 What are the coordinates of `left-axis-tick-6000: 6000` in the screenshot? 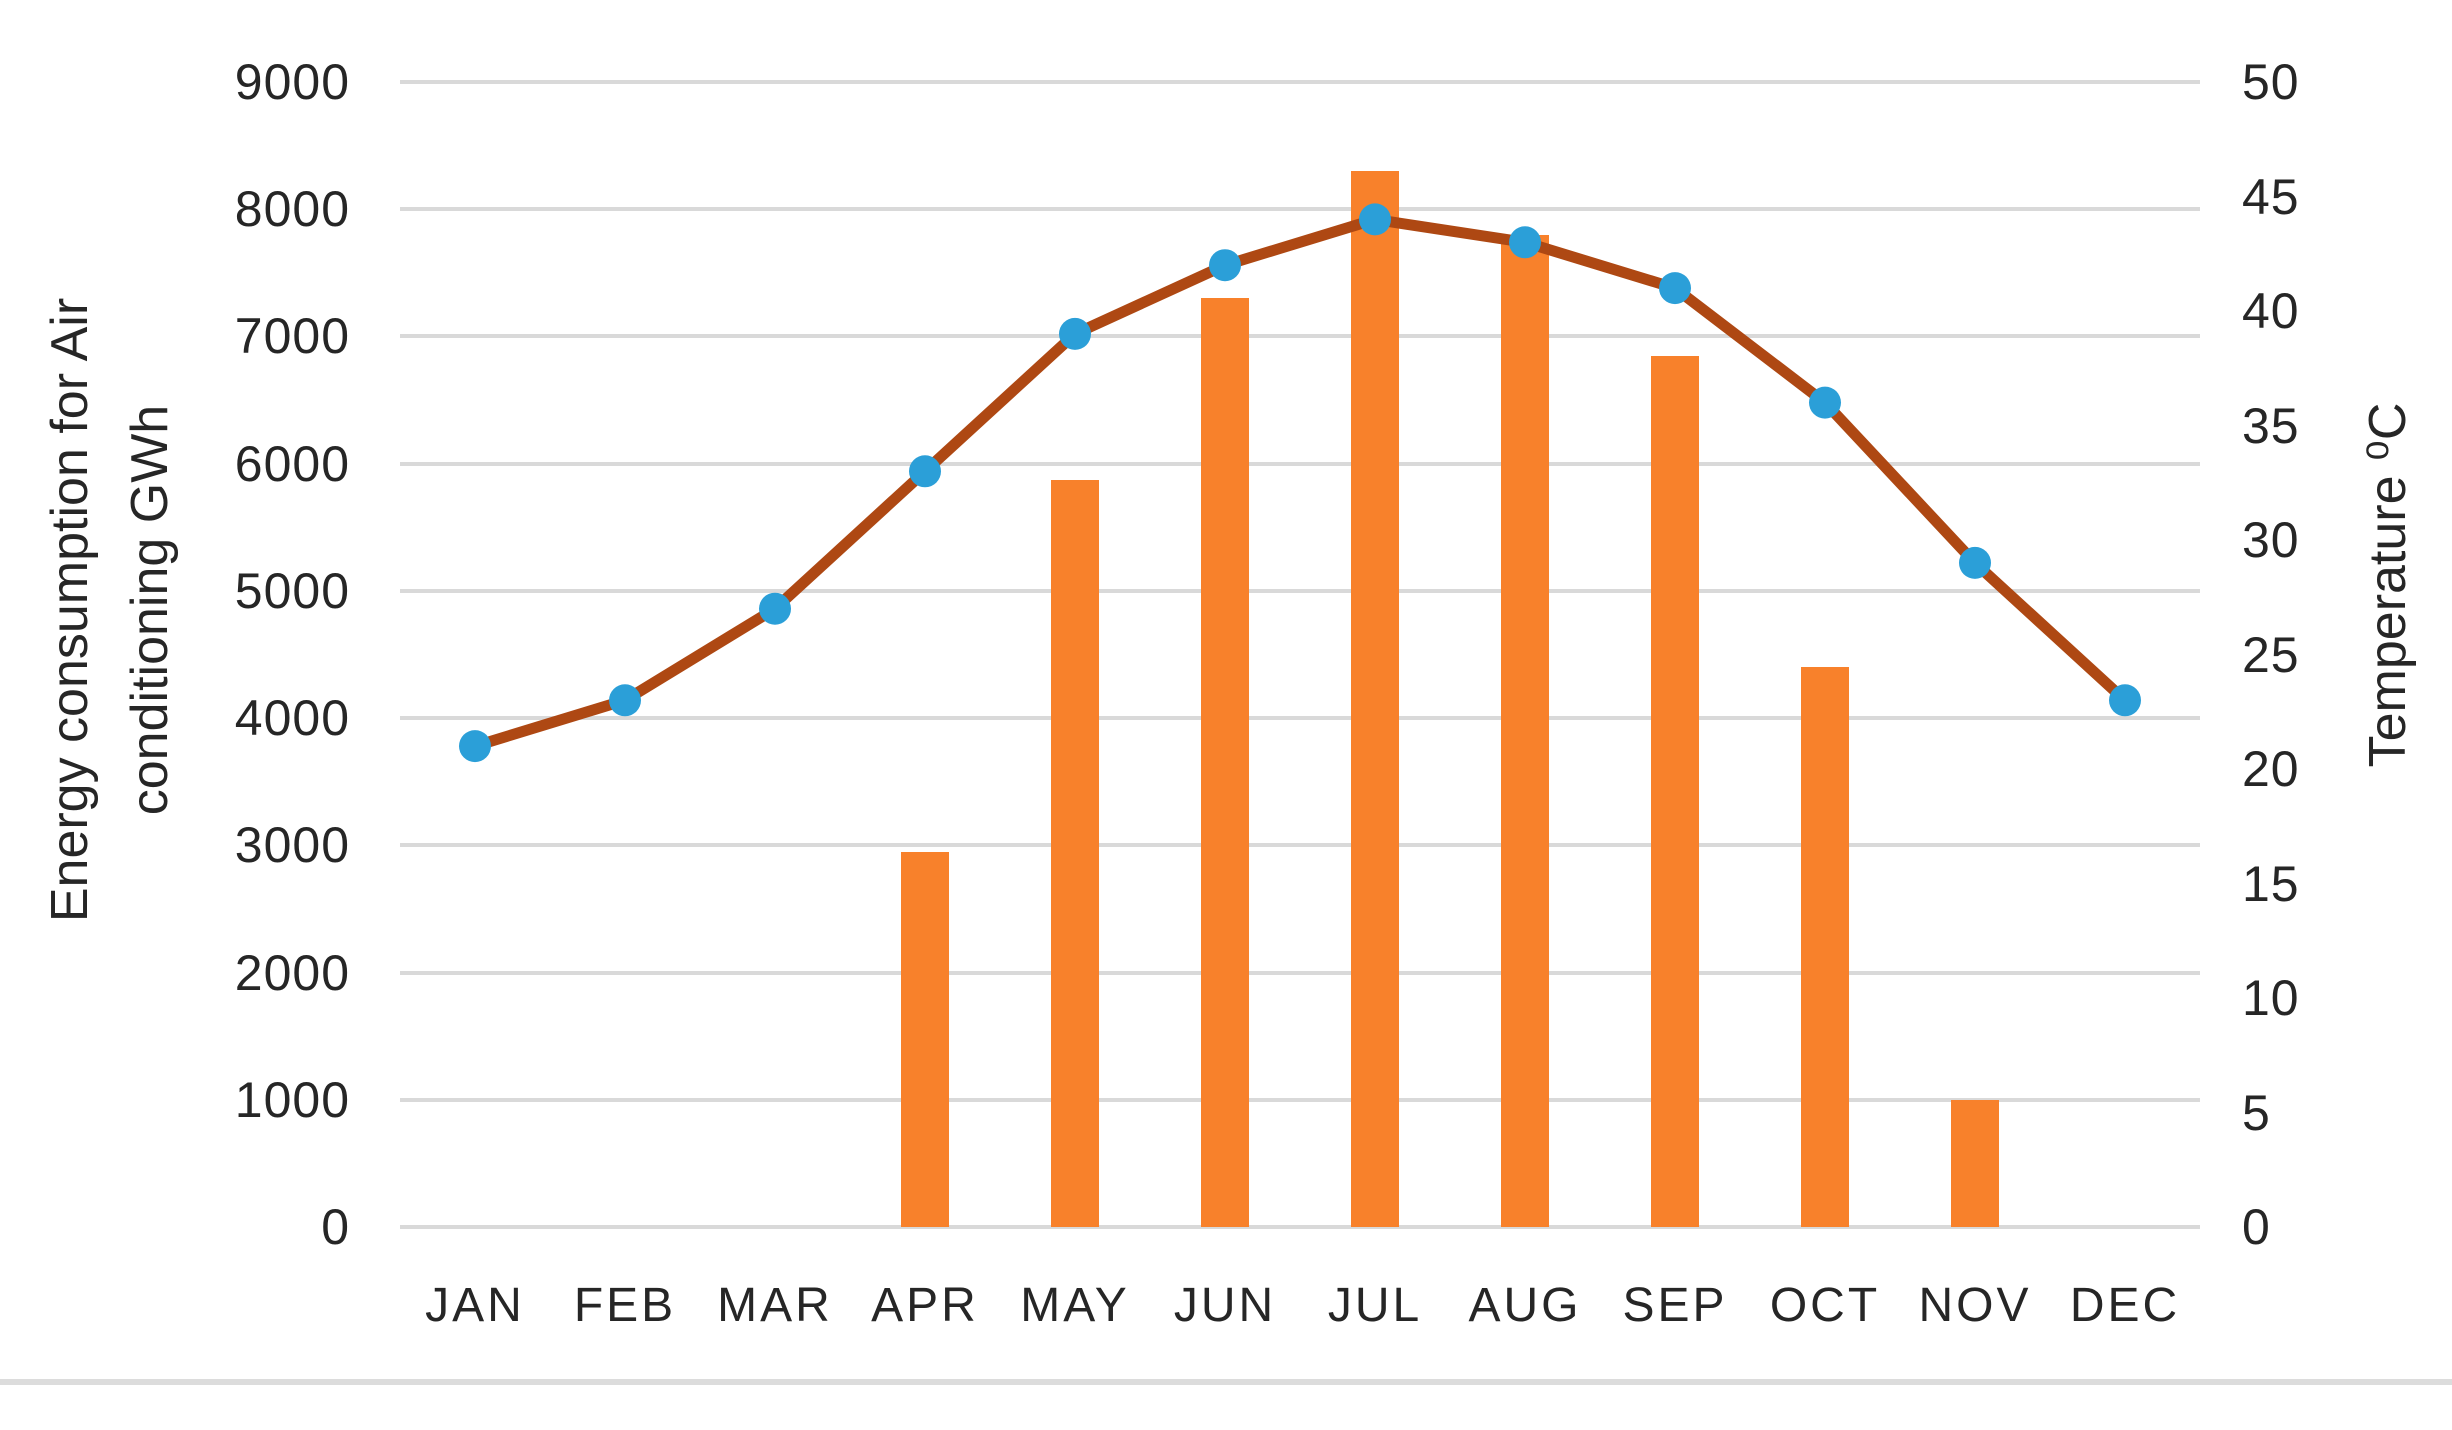 It's located at (292, 463).